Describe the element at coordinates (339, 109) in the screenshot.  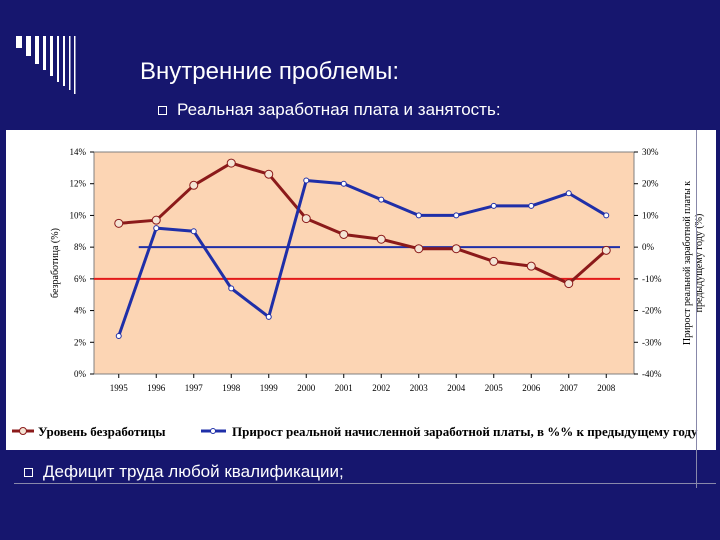
I see `bullet-text: Реальная заработная плата и занятость:` at that location.